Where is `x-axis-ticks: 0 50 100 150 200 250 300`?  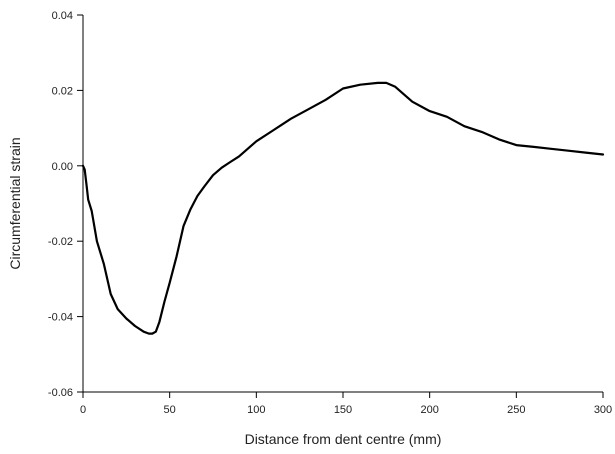 x-axis-ticks: 0 50 100 150 200 250 300 is located at coordinates (346, 404).